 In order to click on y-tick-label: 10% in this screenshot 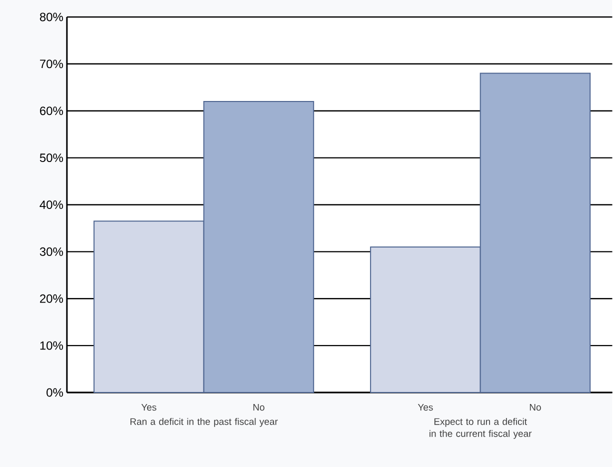, I will do `click(51, 345)`.